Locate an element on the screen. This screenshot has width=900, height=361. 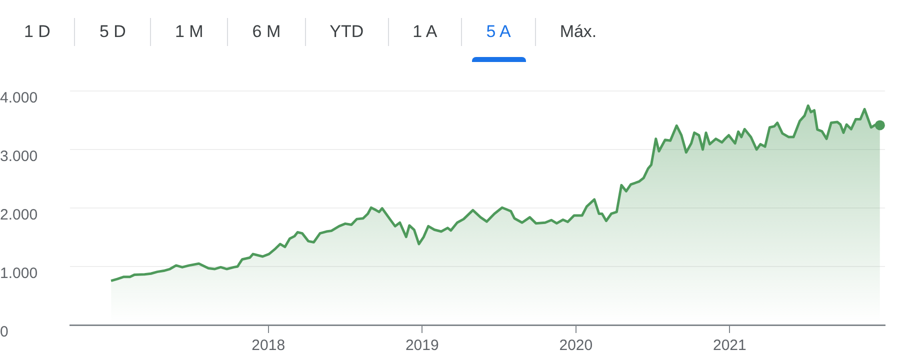
text: 1 M is located at coordinates (189, 32).